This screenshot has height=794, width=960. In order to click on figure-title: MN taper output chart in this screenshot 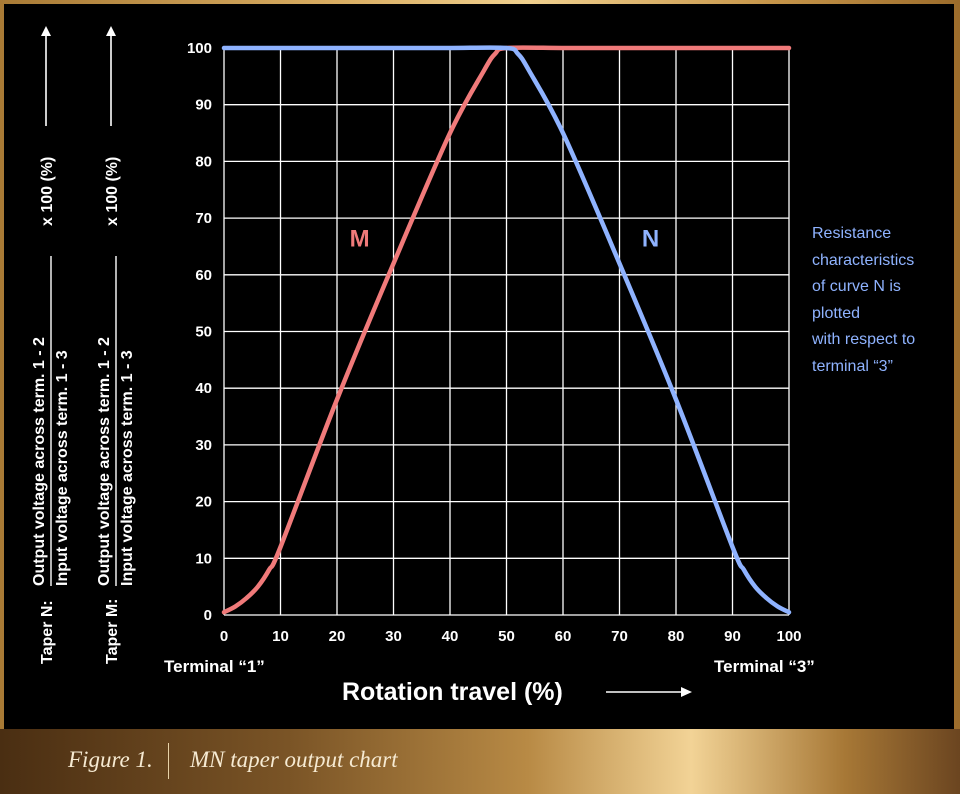, I will do `click(294, 759)`.